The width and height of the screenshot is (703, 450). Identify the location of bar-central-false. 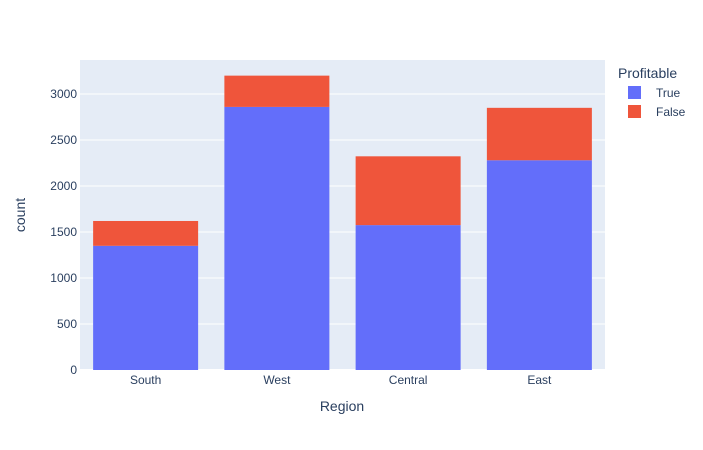
(408, 191).